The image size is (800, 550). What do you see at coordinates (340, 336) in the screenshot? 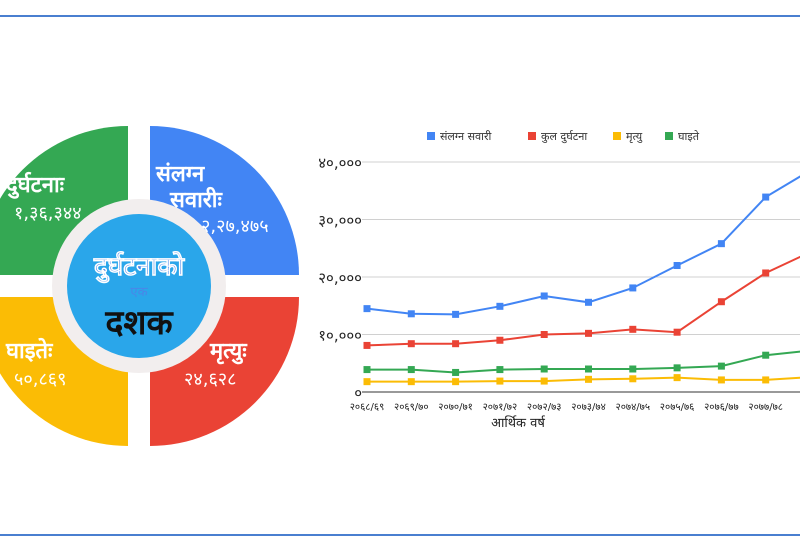
I see `y-tick-label-1: १०,०००` at bounding box center [340, 336].